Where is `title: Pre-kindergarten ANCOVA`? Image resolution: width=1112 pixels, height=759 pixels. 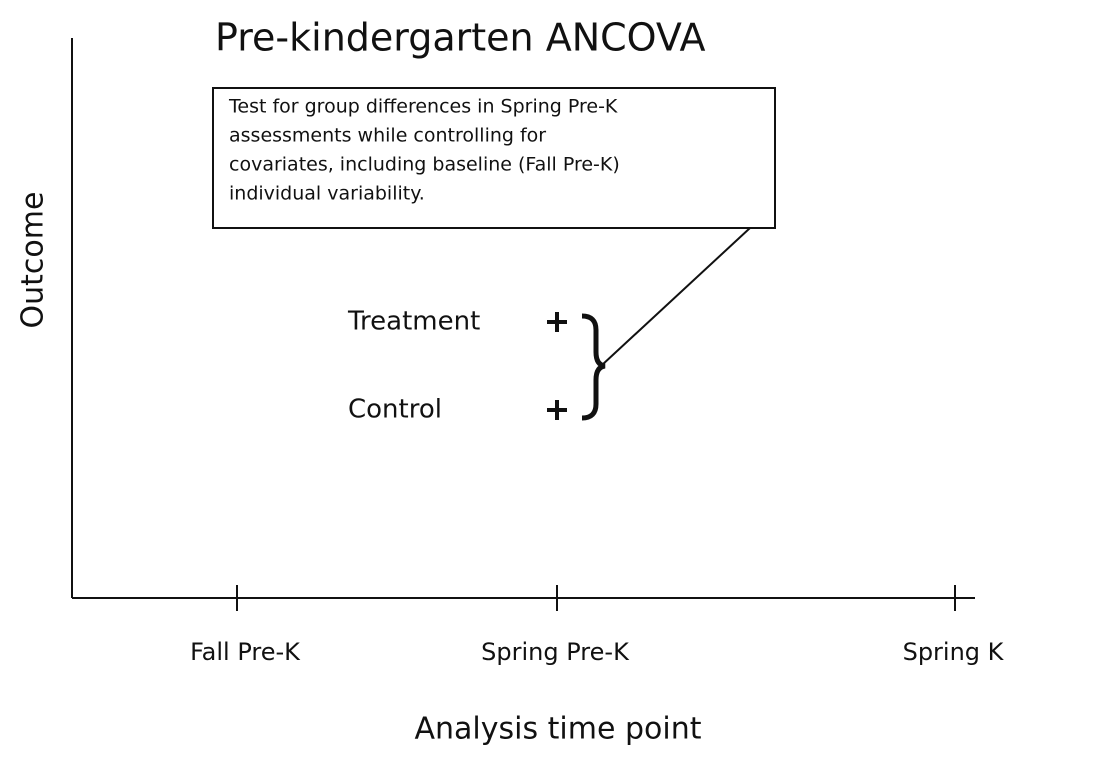
title: Pre-kindergarten ANCOVA is located at coordinates (460, 38).